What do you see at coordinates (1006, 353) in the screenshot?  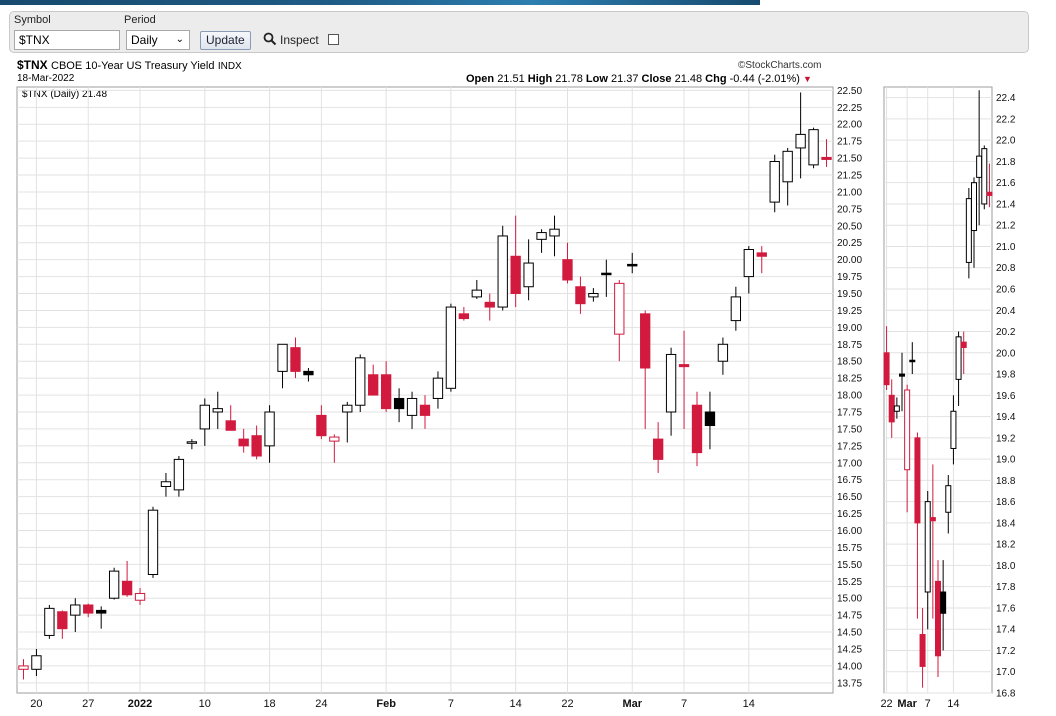 I see `side-y-tick-label: 20.0` at bounding box center [1006, 353].